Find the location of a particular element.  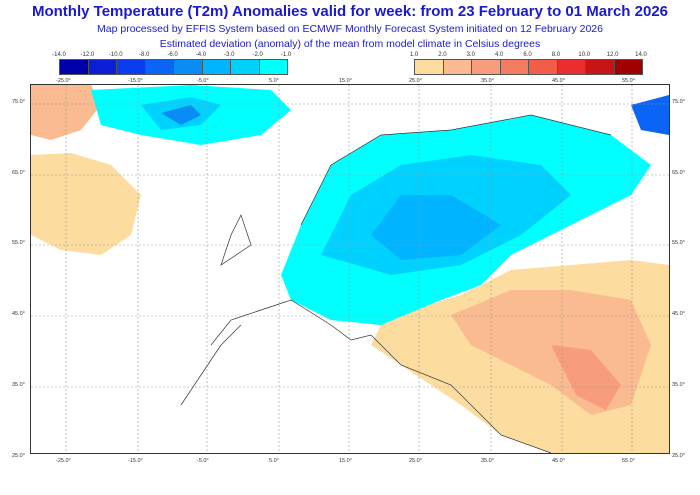

legend-tick-label: -2.0 is located at coordinates (257, 55).